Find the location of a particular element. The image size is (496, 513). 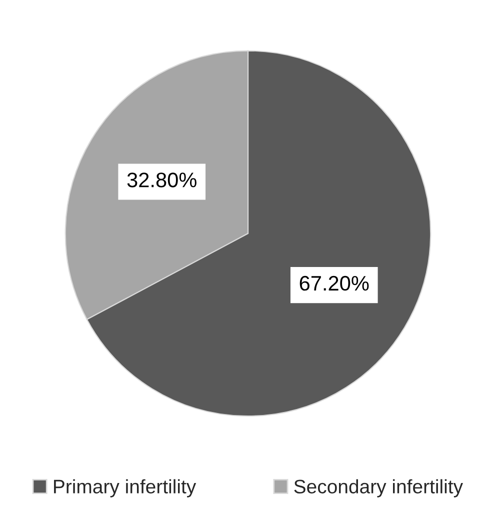

legend-label: Secondary infertility is located at coordinates (378, 488).